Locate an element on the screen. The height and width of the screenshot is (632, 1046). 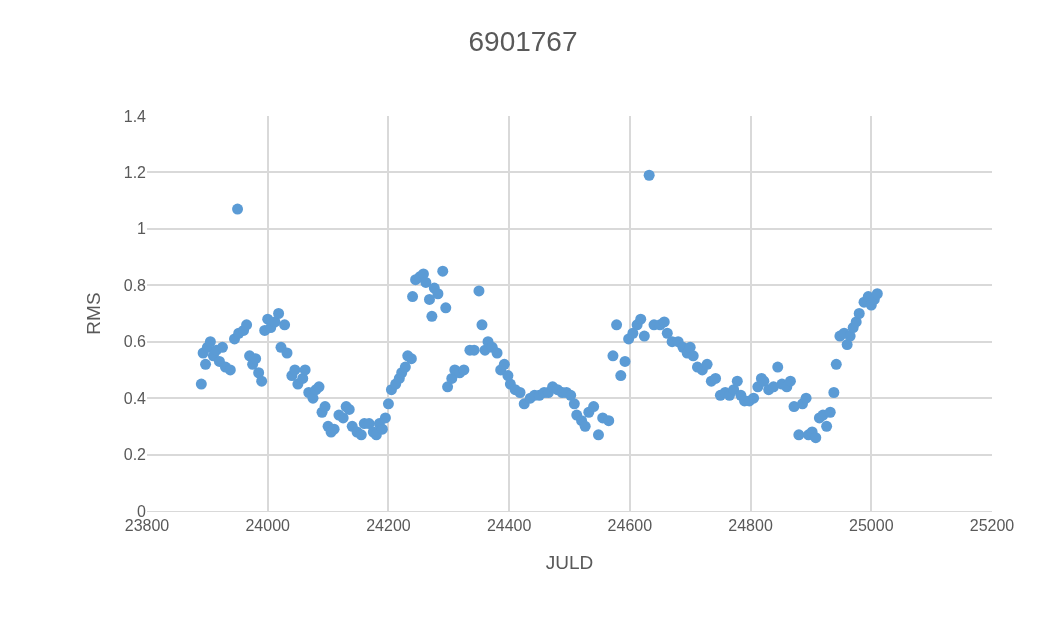
y-tick-label: 0.8 is located at coordinates (135, 285).